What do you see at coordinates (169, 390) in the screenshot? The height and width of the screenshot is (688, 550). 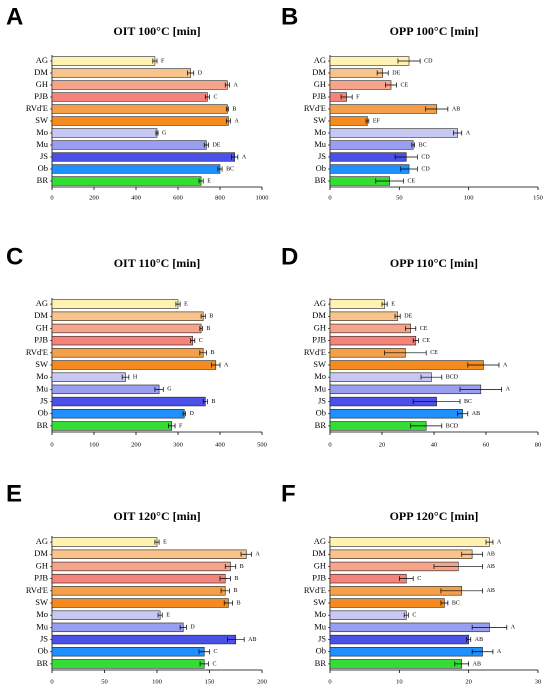 I see `significance-label: G` at bounding box center [169, 390].